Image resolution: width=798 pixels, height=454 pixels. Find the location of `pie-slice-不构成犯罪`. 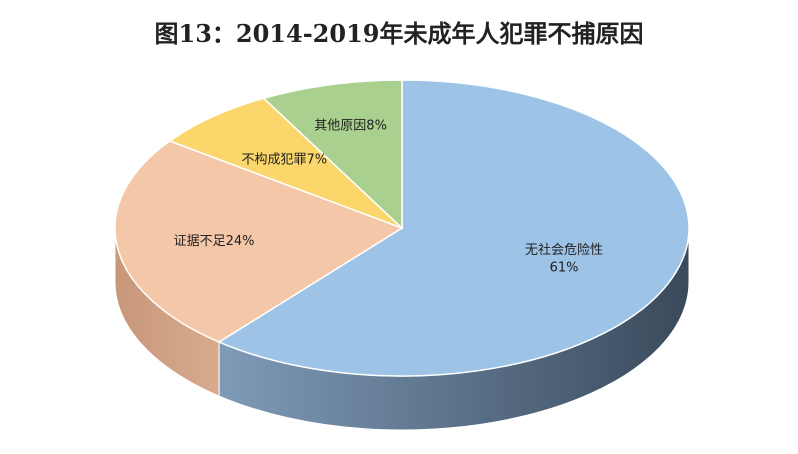

pie-slice-不构成犯罪 is located at coordinates (285, 163).